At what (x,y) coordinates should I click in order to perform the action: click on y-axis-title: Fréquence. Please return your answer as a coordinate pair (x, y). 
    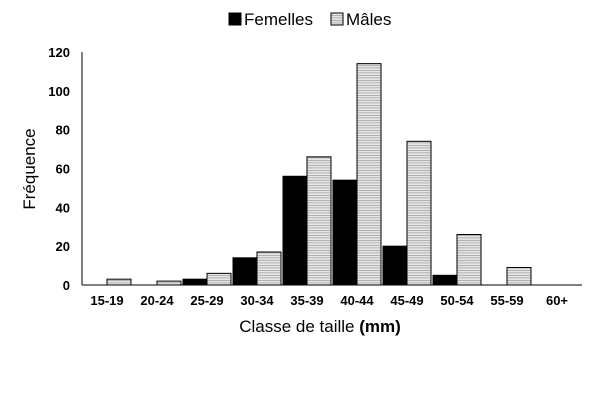
    Looking at the image, I should click on (29, 168).